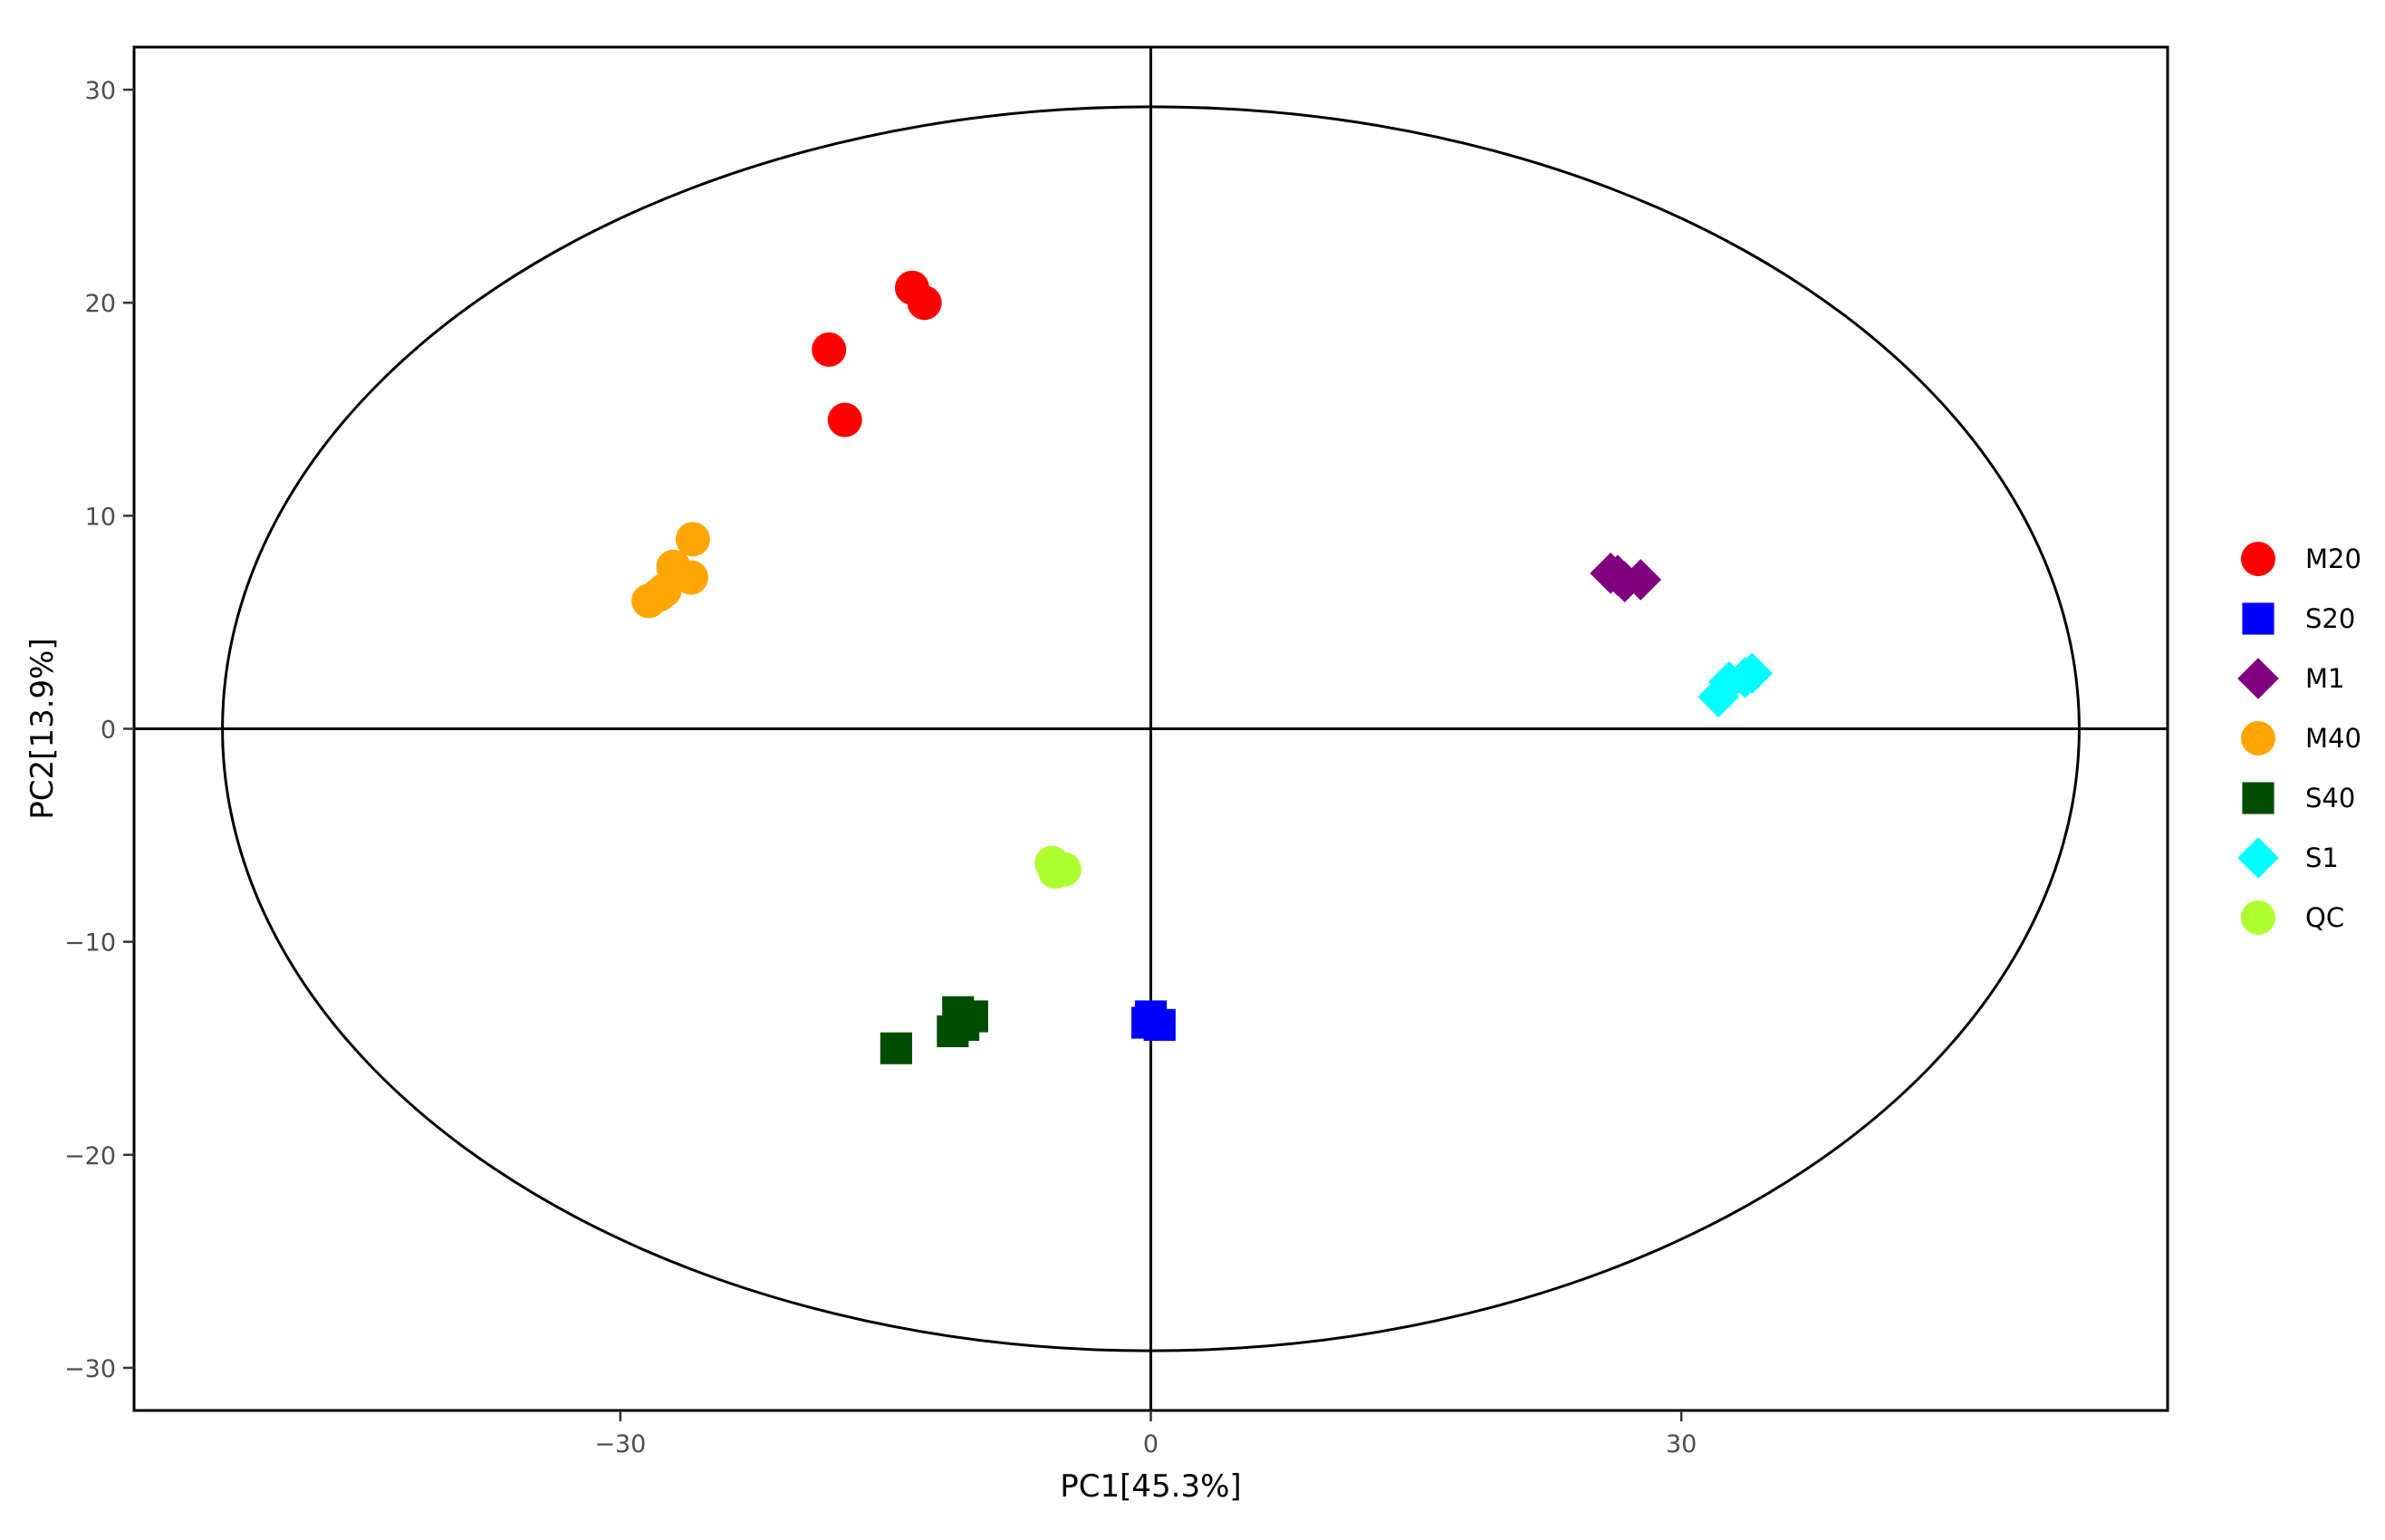  Describe the element at coordinates (1151, 1444) in the screenshot. I see `x-tick-label: 0` at that location.